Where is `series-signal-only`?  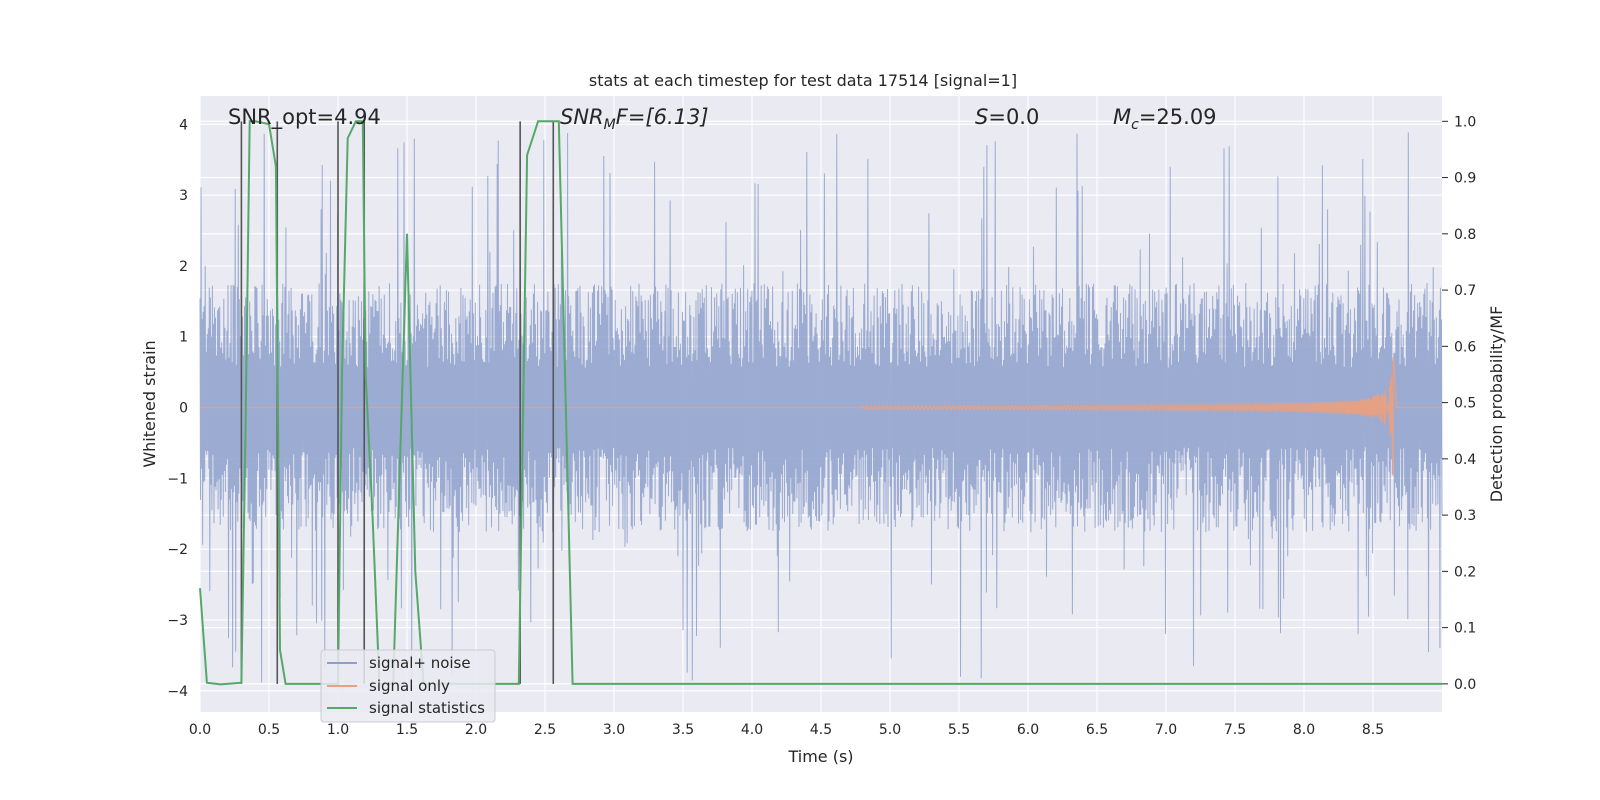 series-signal-only is located at coordinates (821, 416).